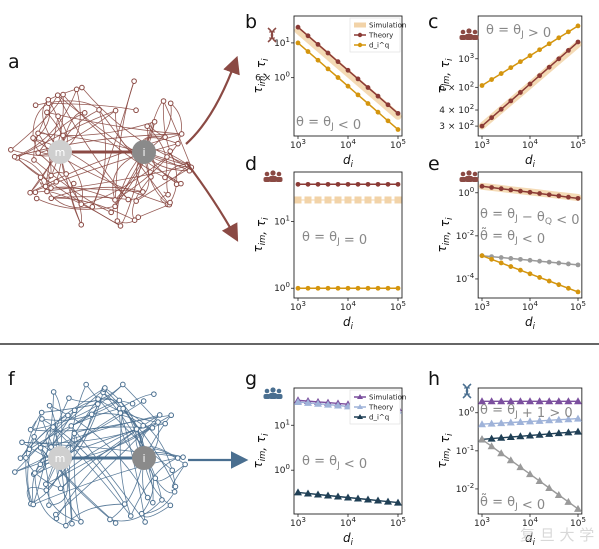  What do you see at coordinates (482, 306) in the screenshot?
I see `x-tick-label: 10³` at bounding box center [482, 306].